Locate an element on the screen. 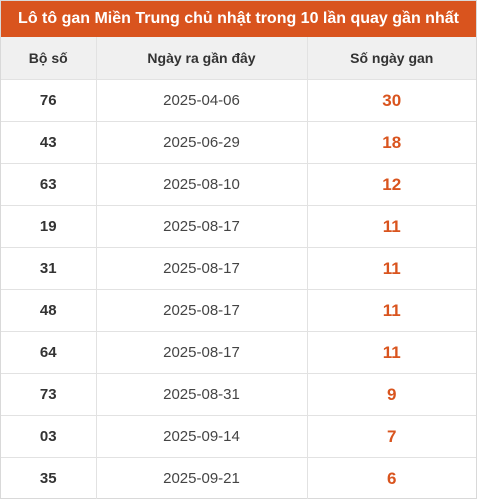 This screenshot has width=477, height=499. column-header-number: Bộ số is located at coordinates (48, 58).